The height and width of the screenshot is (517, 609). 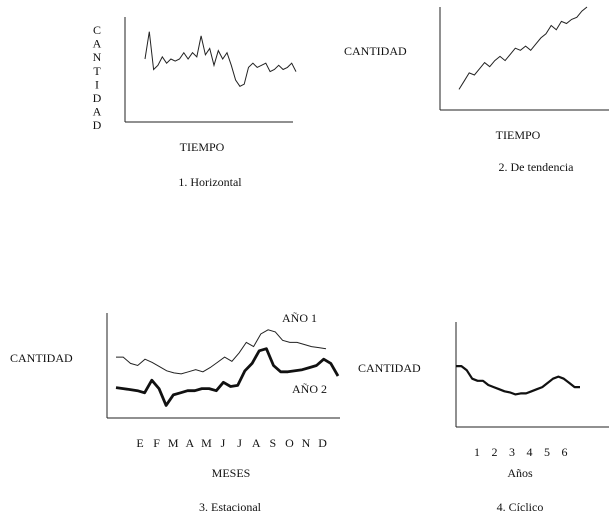 What do you see at coordinates (299, 318) in the screenshot?
I see `series-label-ano-1: AÑO 1` at bounding box center [299, 318].